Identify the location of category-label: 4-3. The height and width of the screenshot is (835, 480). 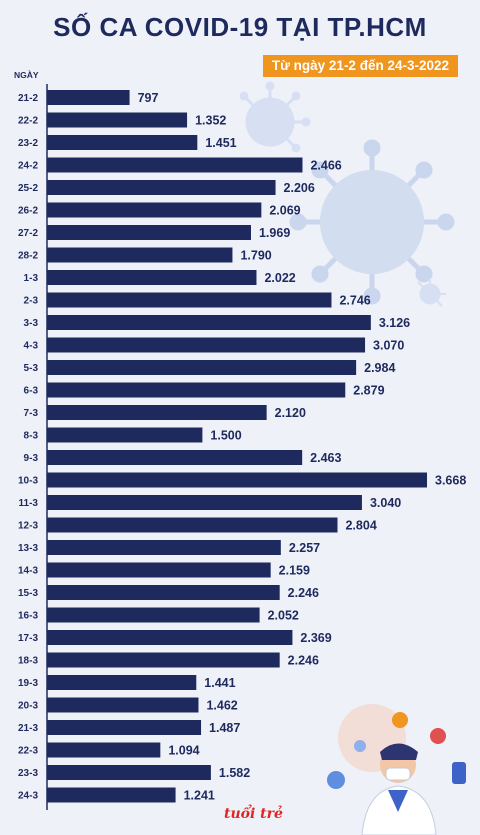
(31, 346).